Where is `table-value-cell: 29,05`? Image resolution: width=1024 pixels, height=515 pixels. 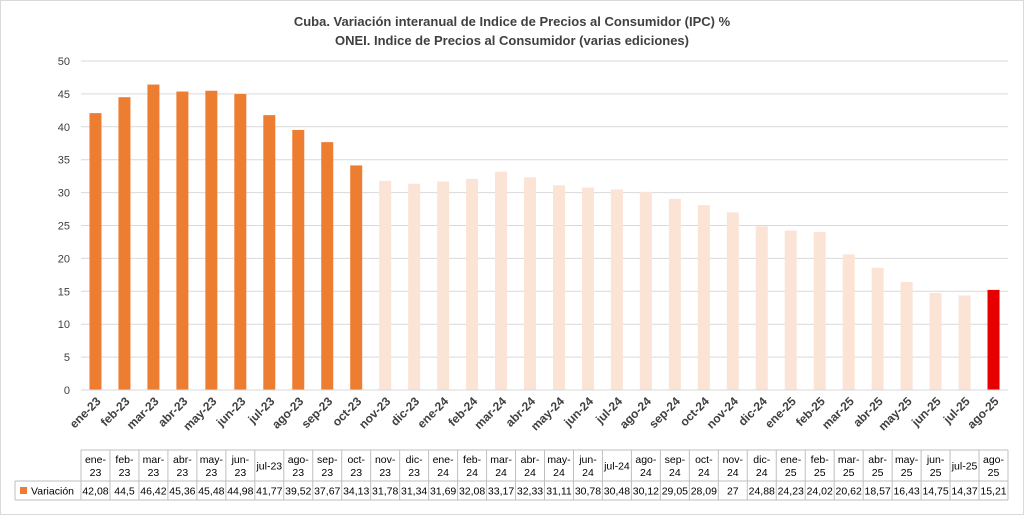
table-value-cell: 29,05 is located at coordinates (675, 492).